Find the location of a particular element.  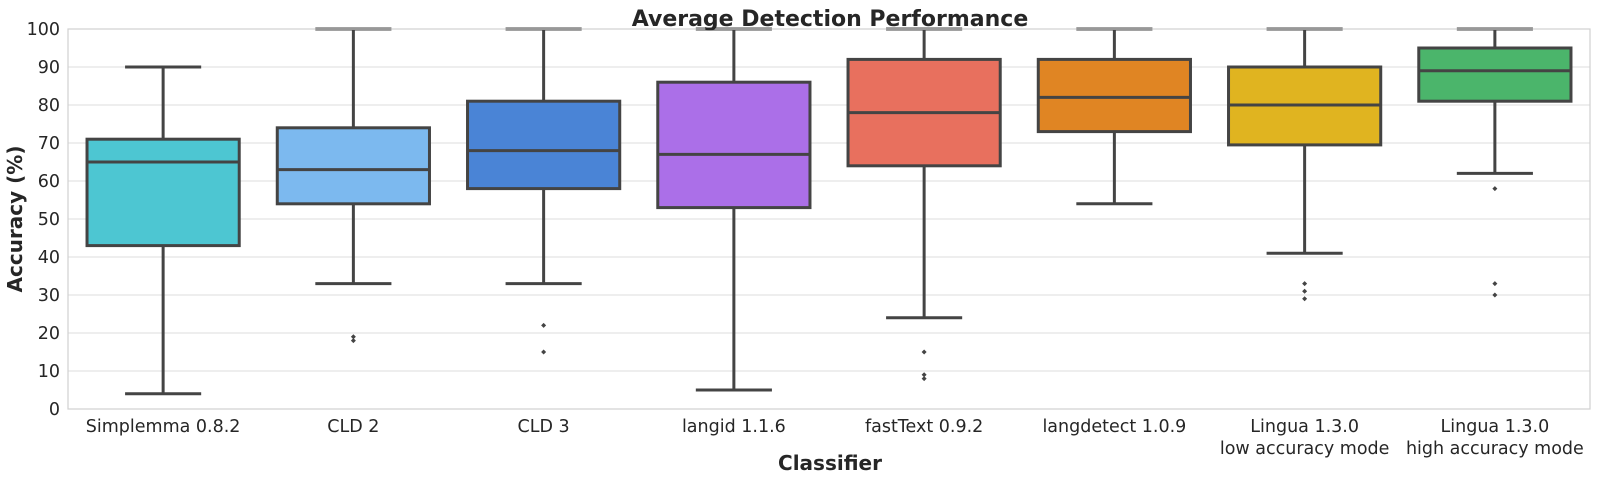

x-tick-label: Simplemma 0.8.2 is located at coordinates (163, 427).